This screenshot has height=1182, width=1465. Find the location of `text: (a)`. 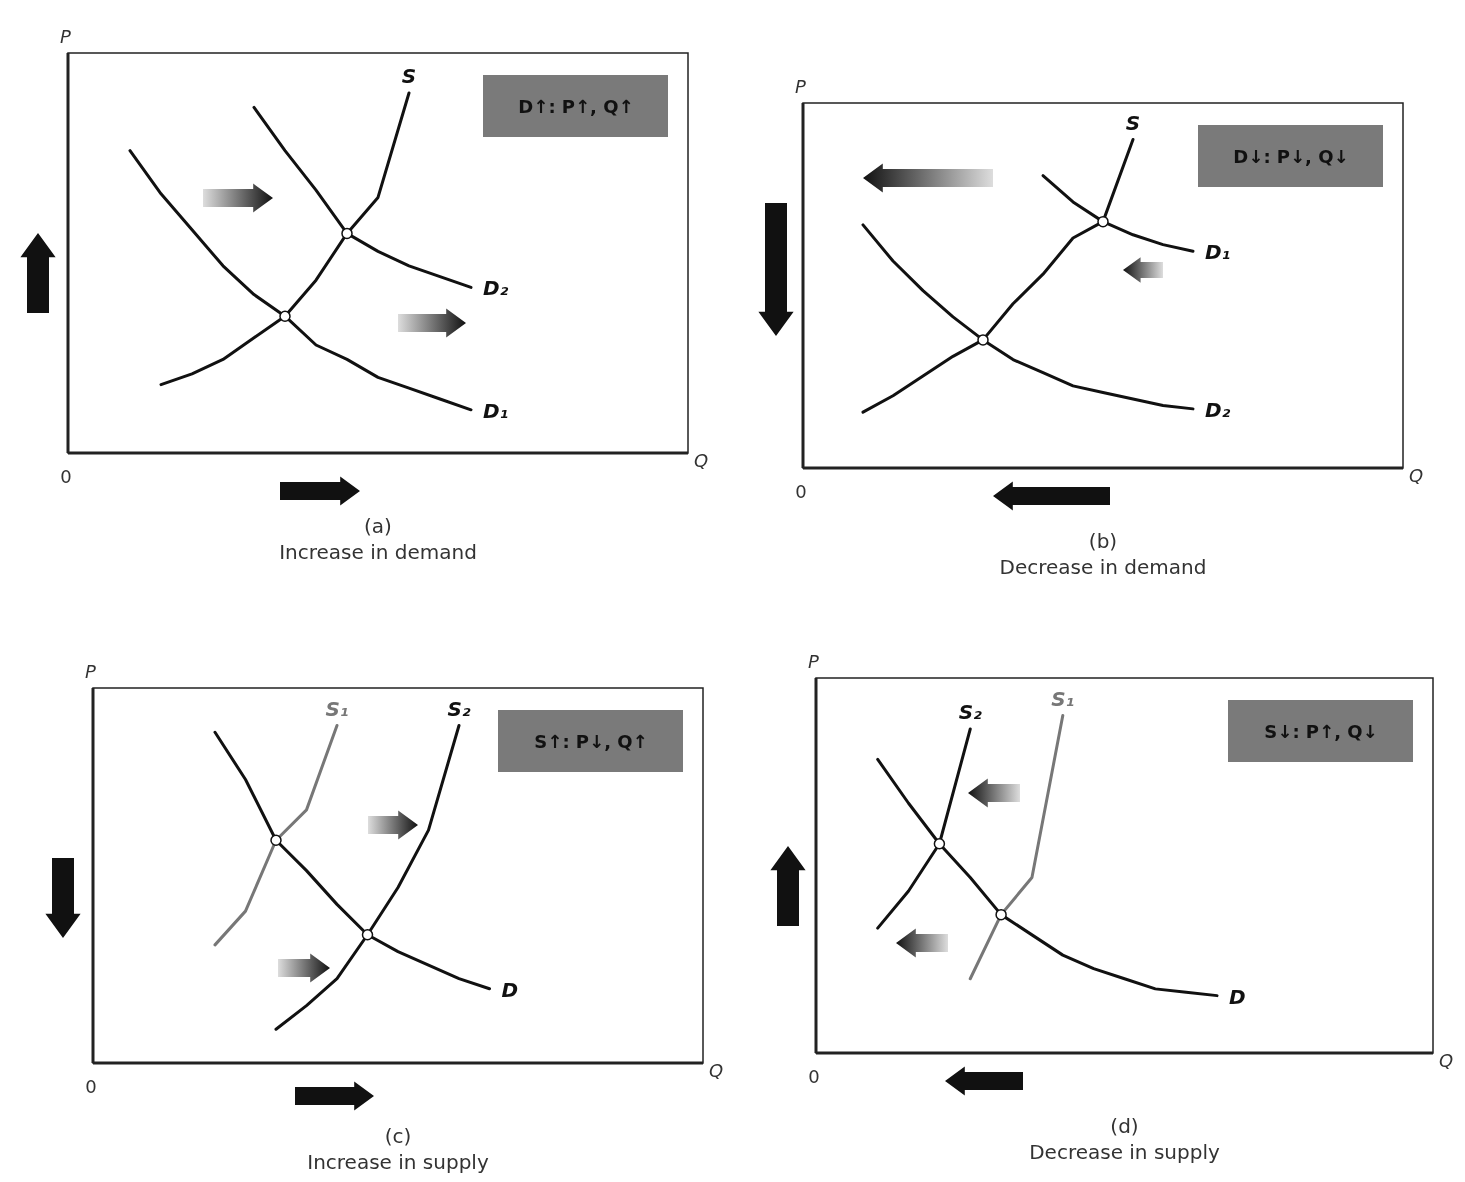

text: (a) is located at coordinates (378, 526).